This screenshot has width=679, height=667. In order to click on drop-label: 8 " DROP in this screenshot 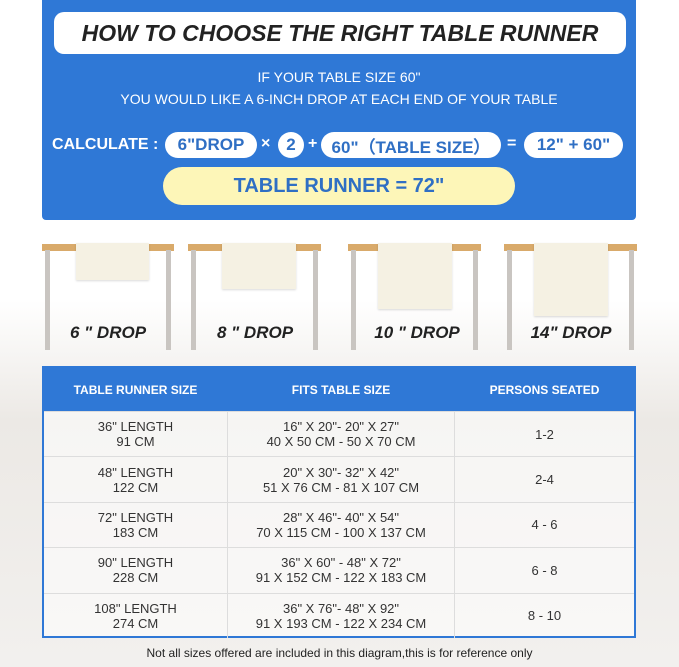, I will do `click(255, 332)`.